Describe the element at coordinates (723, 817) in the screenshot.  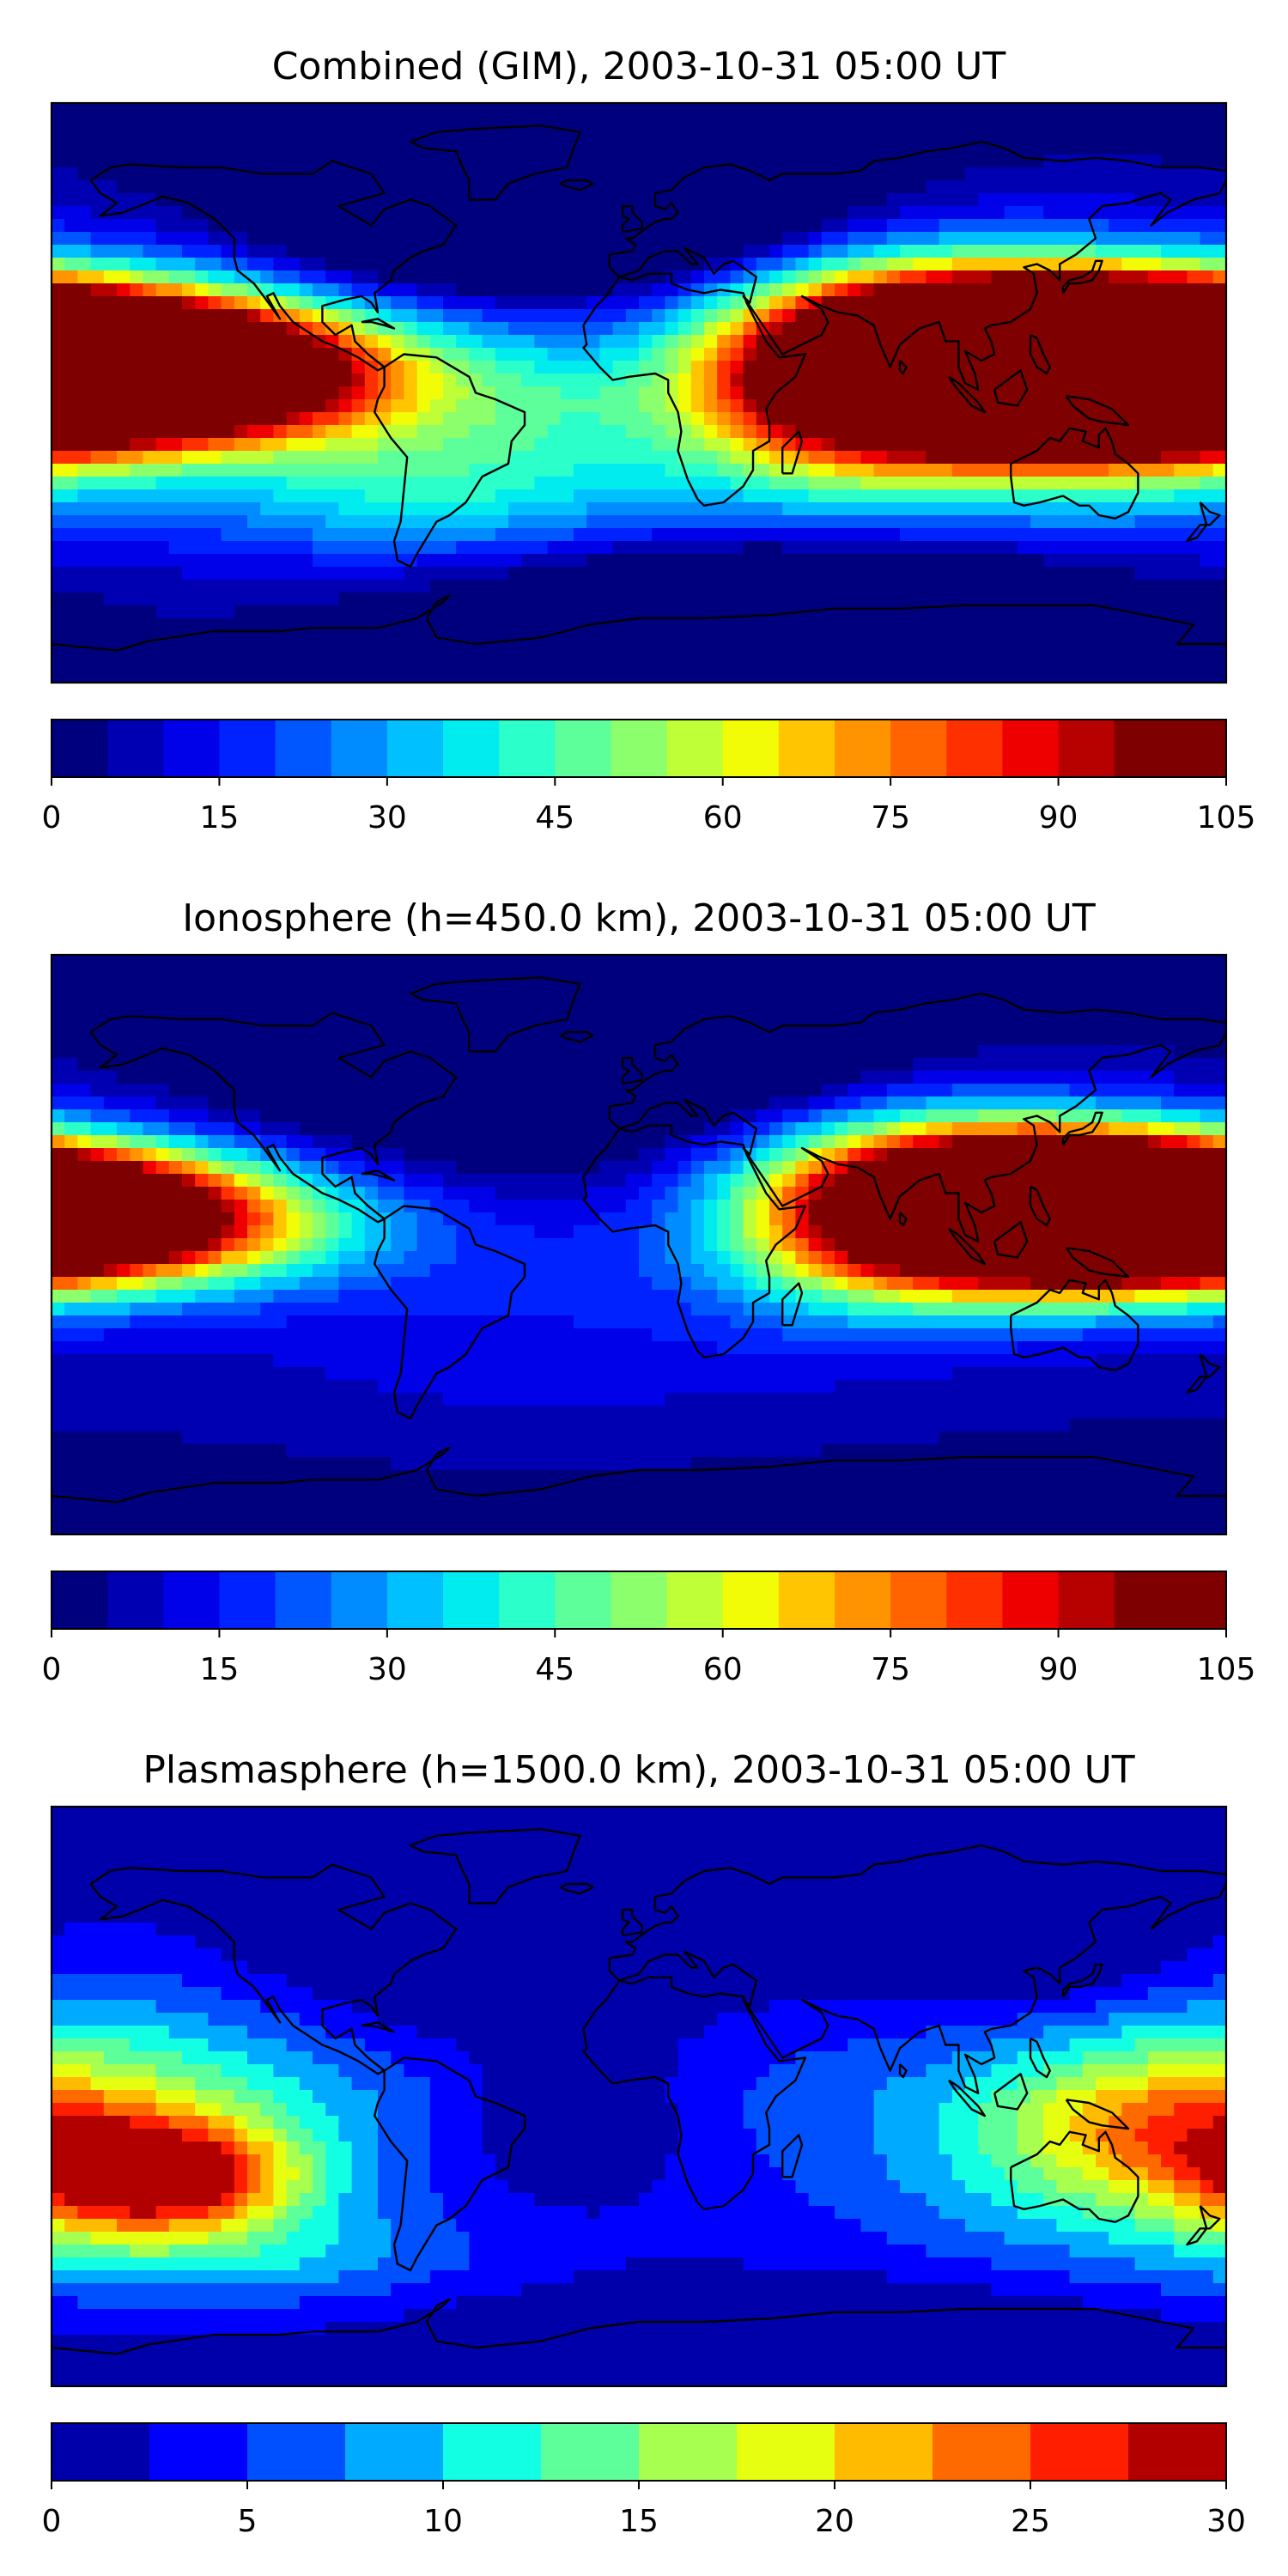
I see `colorbar-tick-label: 60` at that location.